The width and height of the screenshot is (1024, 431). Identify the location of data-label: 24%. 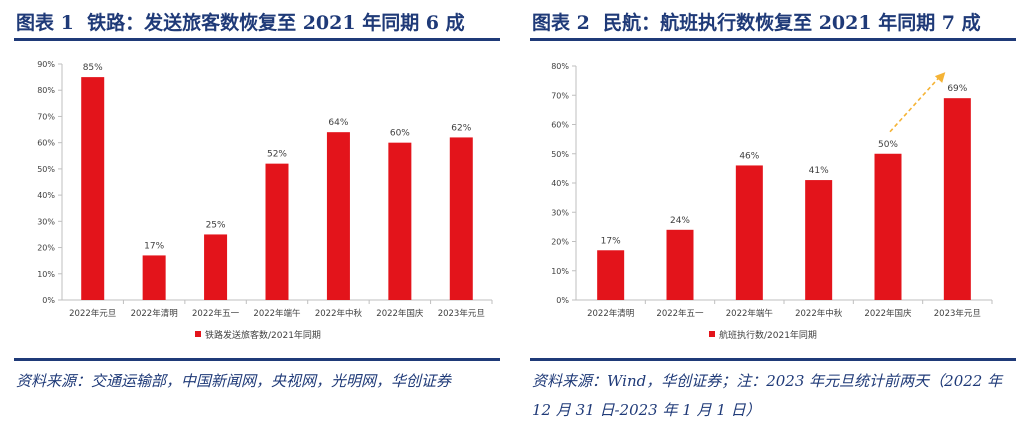
(680, 221).